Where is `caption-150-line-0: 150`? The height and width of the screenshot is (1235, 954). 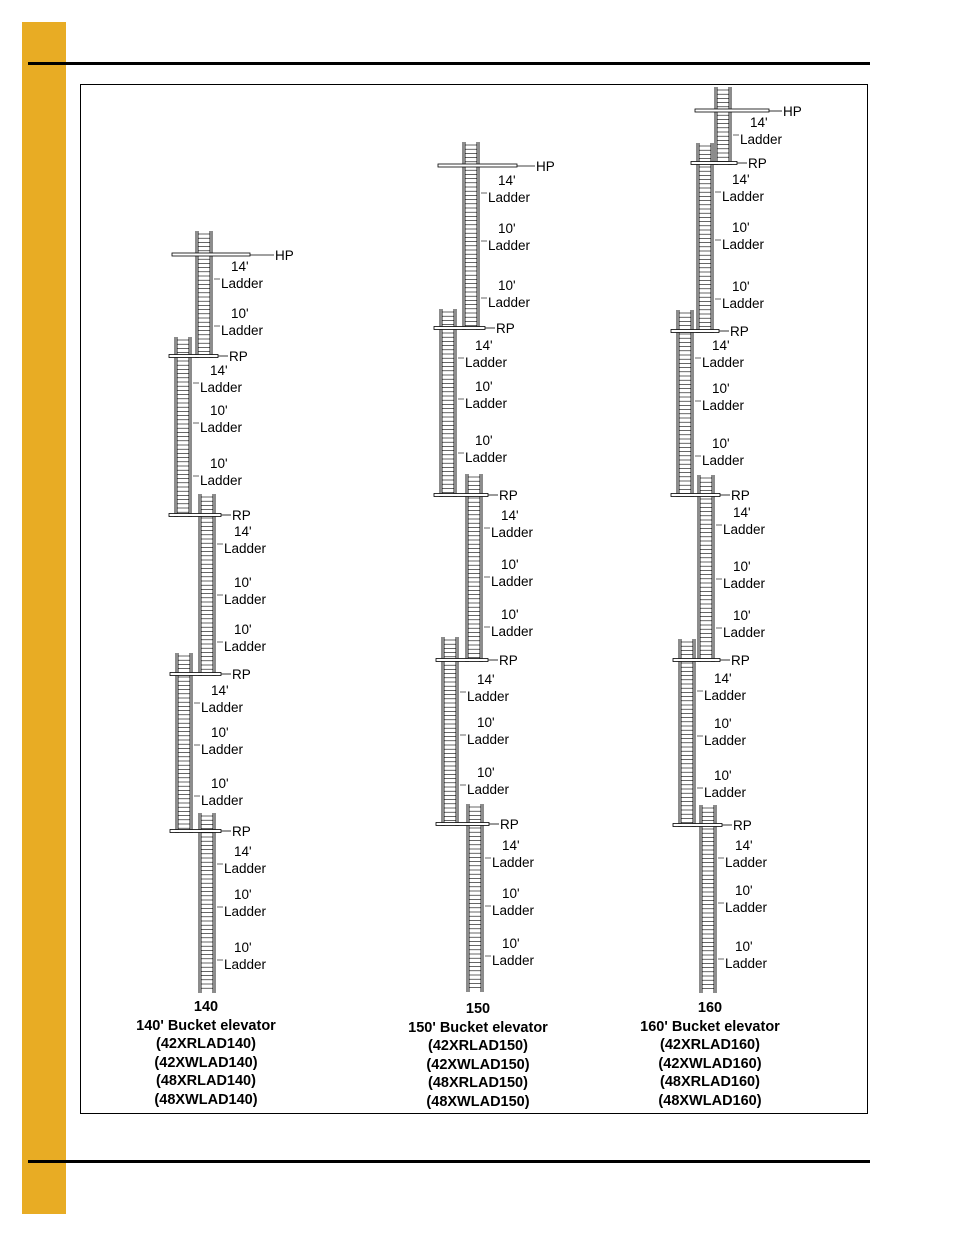 caption-150-line-0: 150 is located at coordinates (478, 1009).